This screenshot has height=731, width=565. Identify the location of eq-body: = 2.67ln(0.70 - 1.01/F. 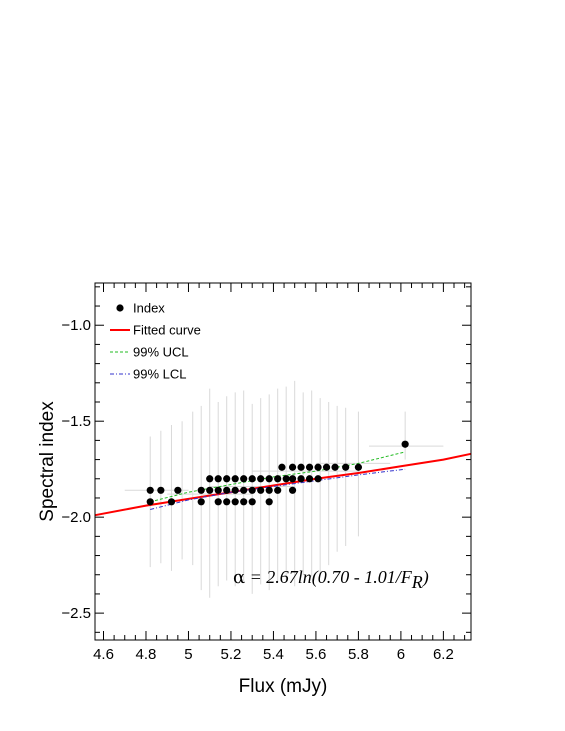
(329, 577).